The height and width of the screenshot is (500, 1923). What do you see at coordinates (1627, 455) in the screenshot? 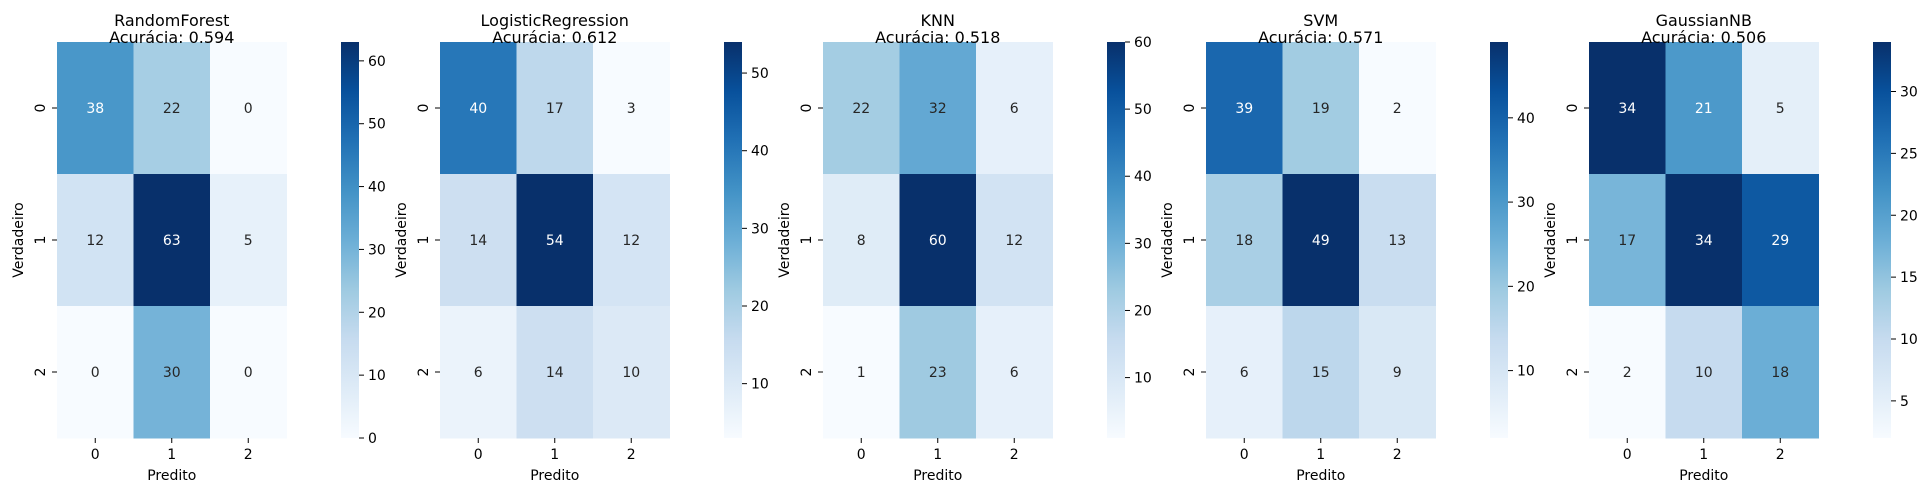
I see `x-tick-label: 0` at bounding box center [1627, 455].